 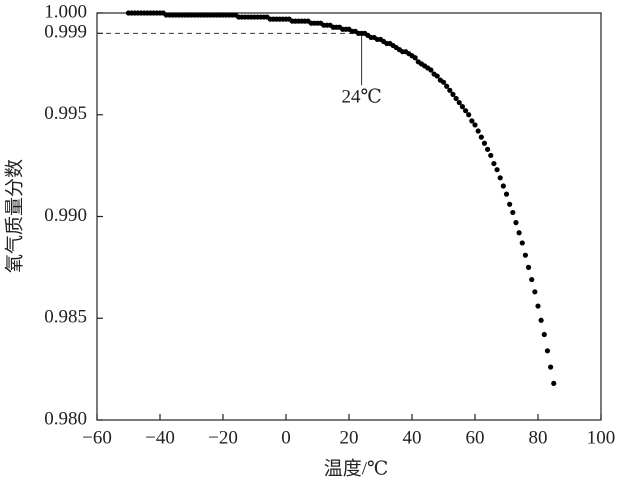 What do you see at coordinates (601, 437) in the screenshot?
I see `x-tick-label: 100` at bounding box center [601, 437].